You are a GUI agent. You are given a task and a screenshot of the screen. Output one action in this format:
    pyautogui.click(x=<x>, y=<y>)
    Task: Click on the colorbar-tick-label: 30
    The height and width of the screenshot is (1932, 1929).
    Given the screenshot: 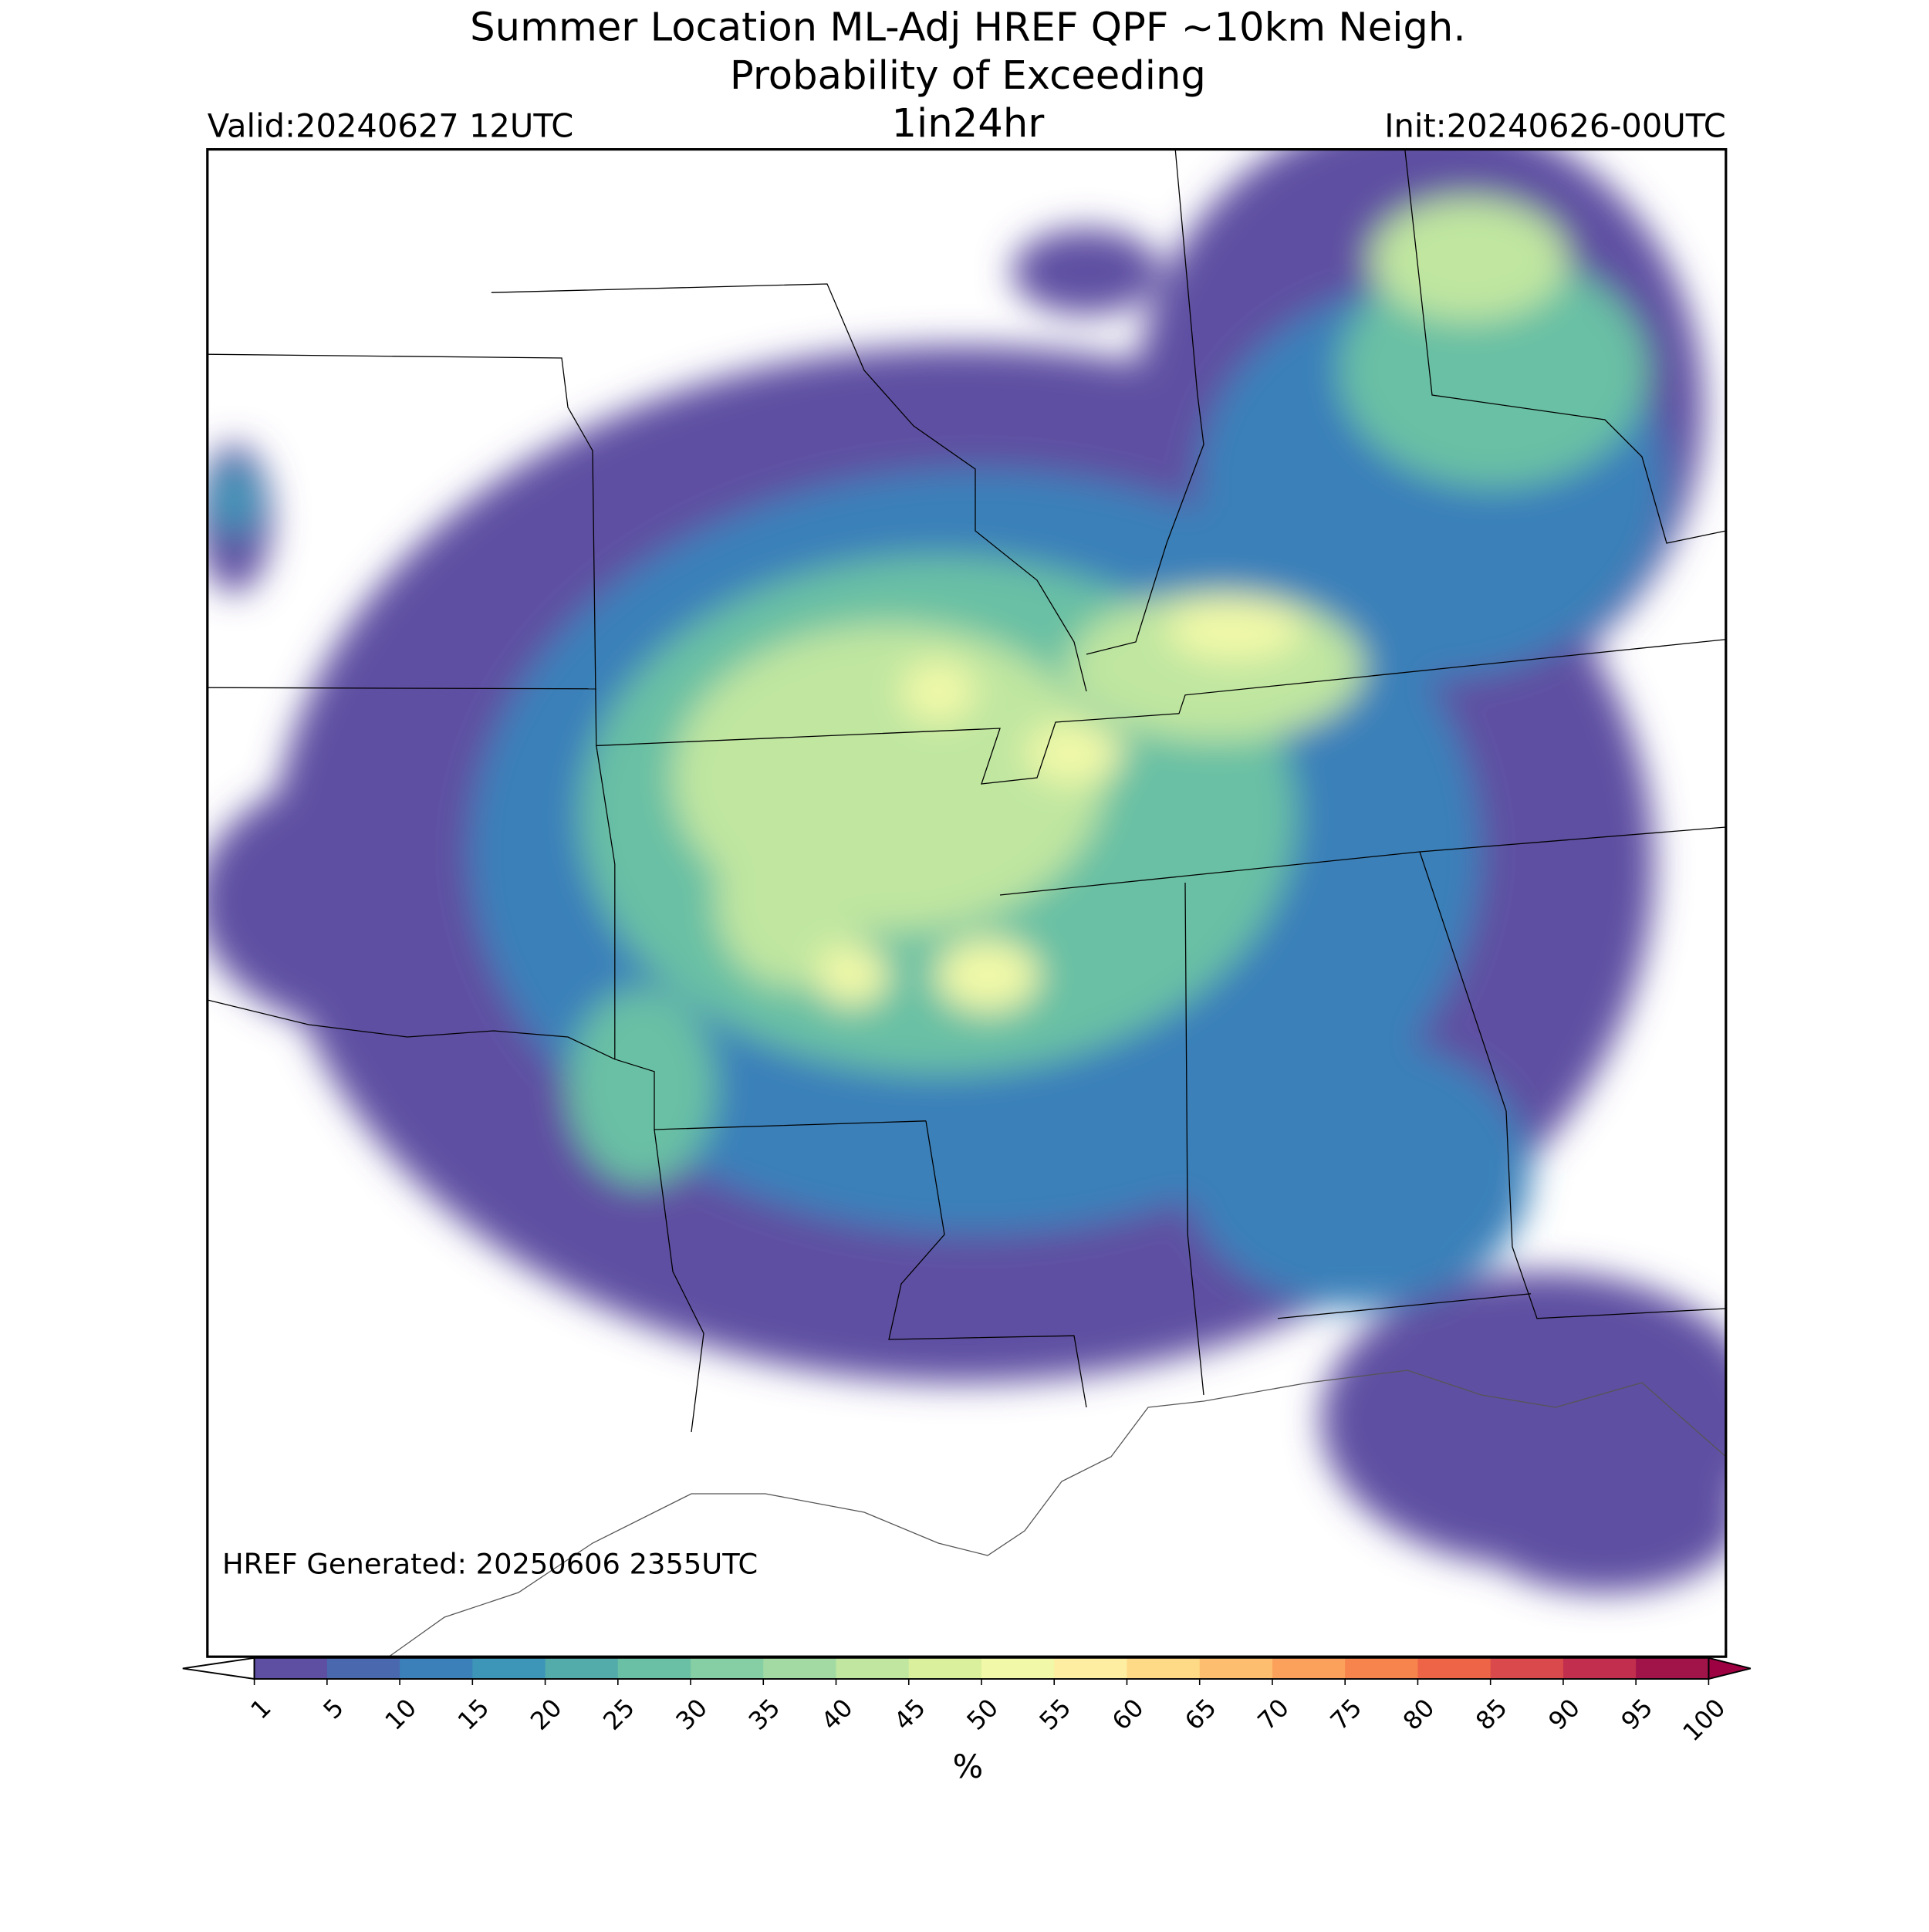 What is the action you would take?
    pyautogui.click(x=691, y=1714)
    